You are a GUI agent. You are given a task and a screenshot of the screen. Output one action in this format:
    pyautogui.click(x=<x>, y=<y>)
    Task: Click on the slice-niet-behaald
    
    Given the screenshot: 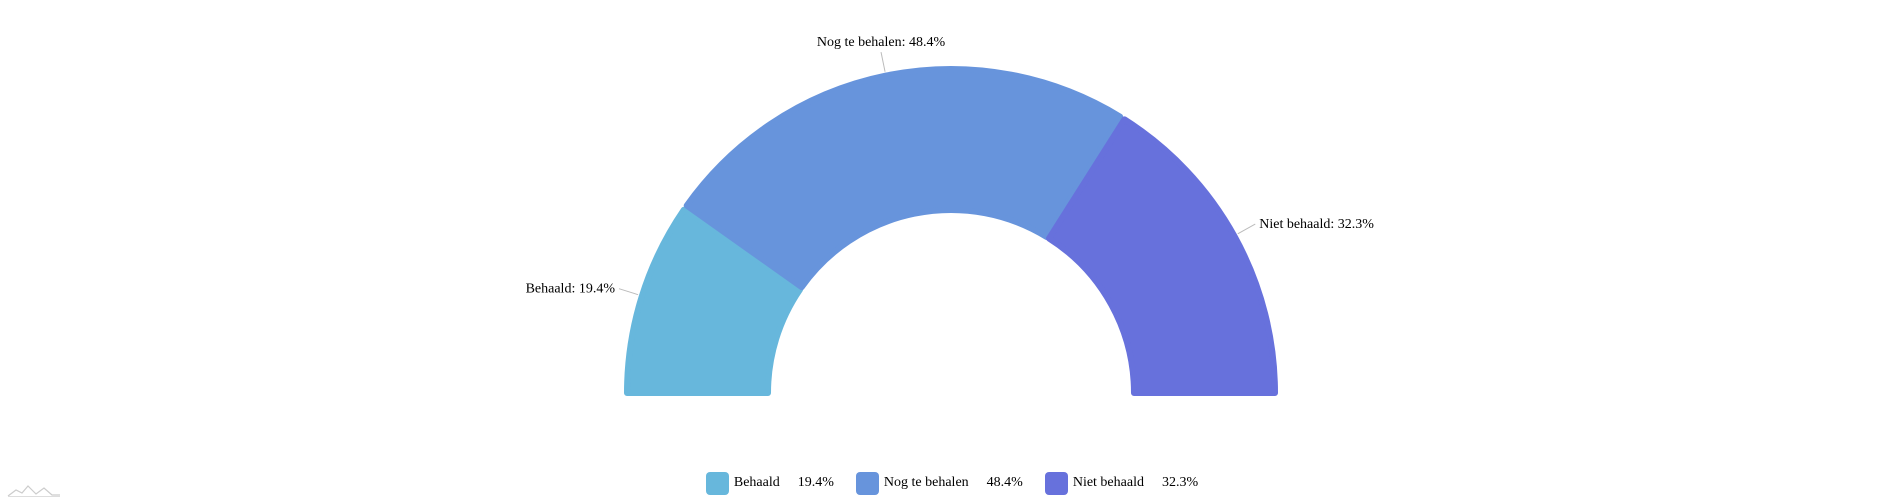 What is the action you would take?
    pyautogui.click(x=1161, y=256)
    